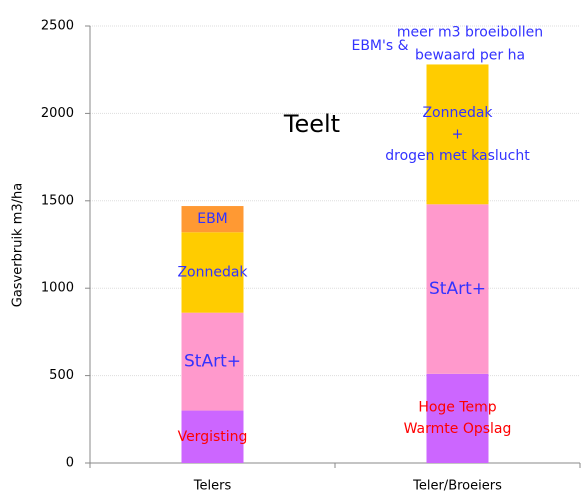 The height and width of the screenshot is (493, 582). Describe the element at coordinates (61, 375) in the screenshot. I see `y-tick-label: 500` at that location.